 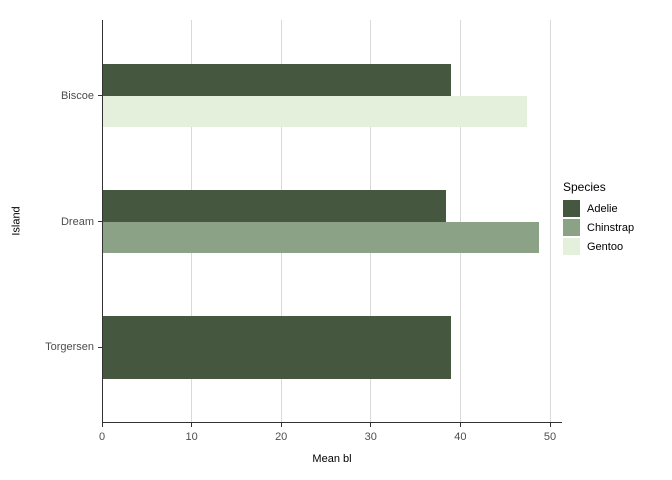 I want to click on x-tick-label-0: 0, so click(x=102, y=437).